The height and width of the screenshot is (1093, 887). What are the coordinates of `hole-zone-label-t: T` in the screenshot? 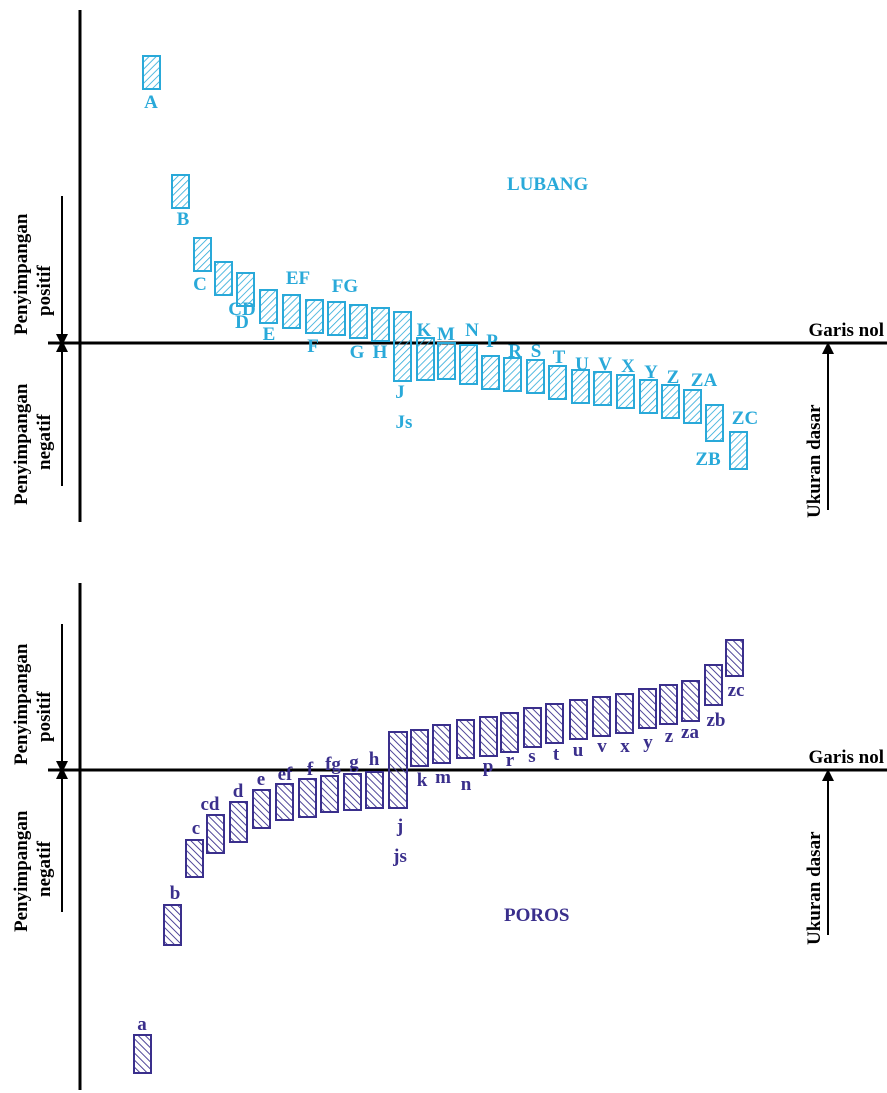 It's located at (559, 357).